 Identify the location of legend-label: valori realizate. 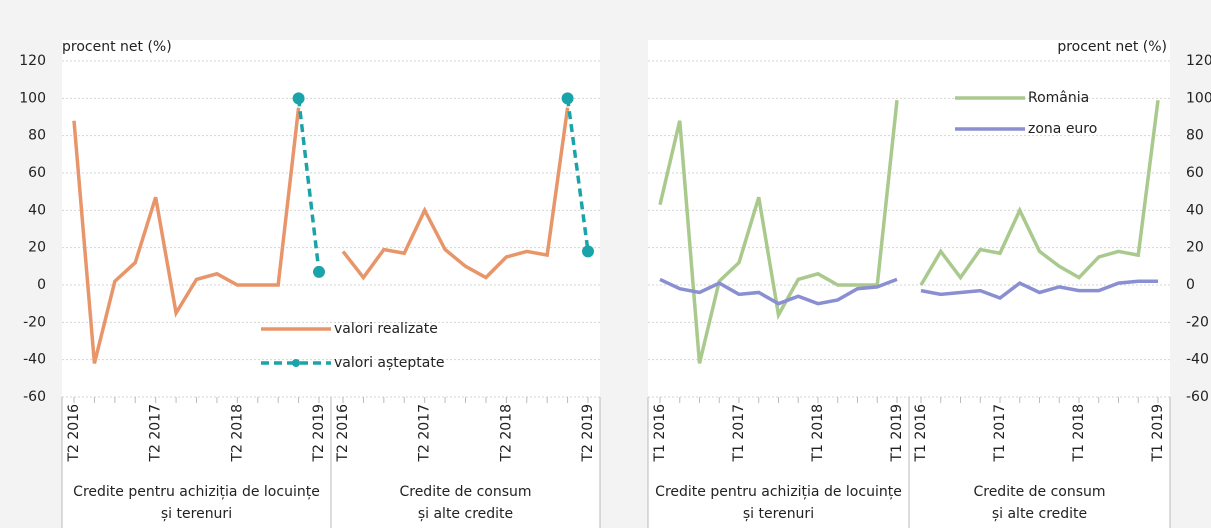
(386, 329).